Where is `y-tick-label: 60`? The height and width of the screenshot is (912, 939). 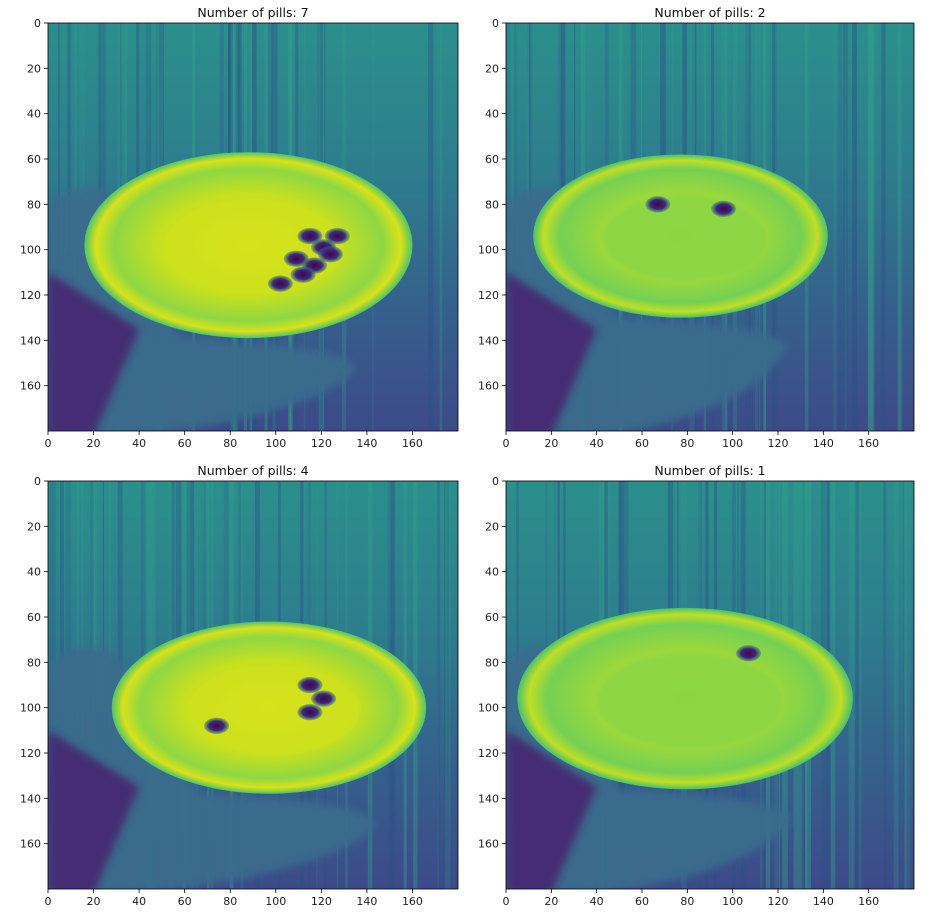 y-tick-label: 60 is located at coordinates (34, 159).